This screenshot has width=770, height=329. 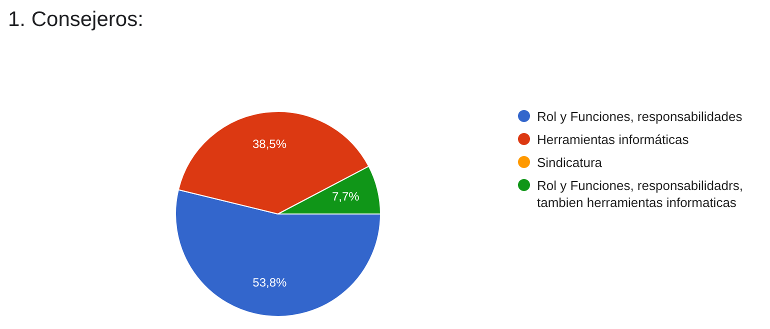 I want to click on data-label: 53,8%, so click(x=270, y=283).